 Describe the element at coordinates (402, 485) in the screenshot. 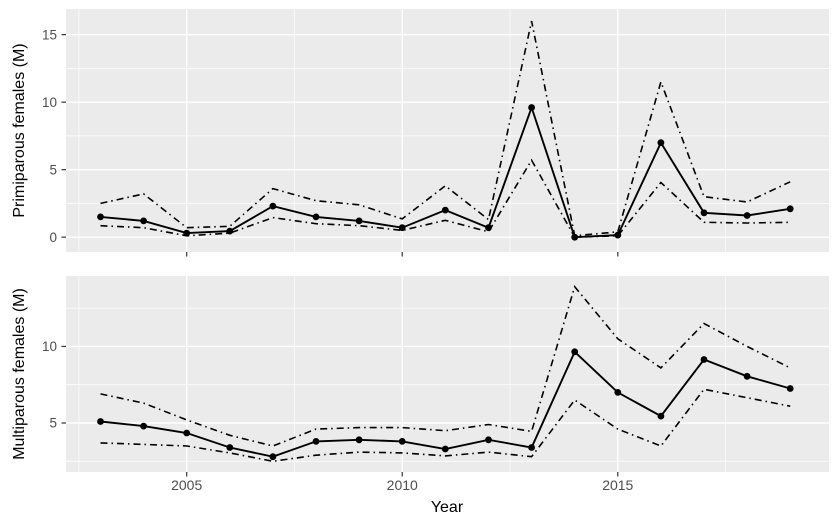

I see `x-tick-label: 2010` at that location.